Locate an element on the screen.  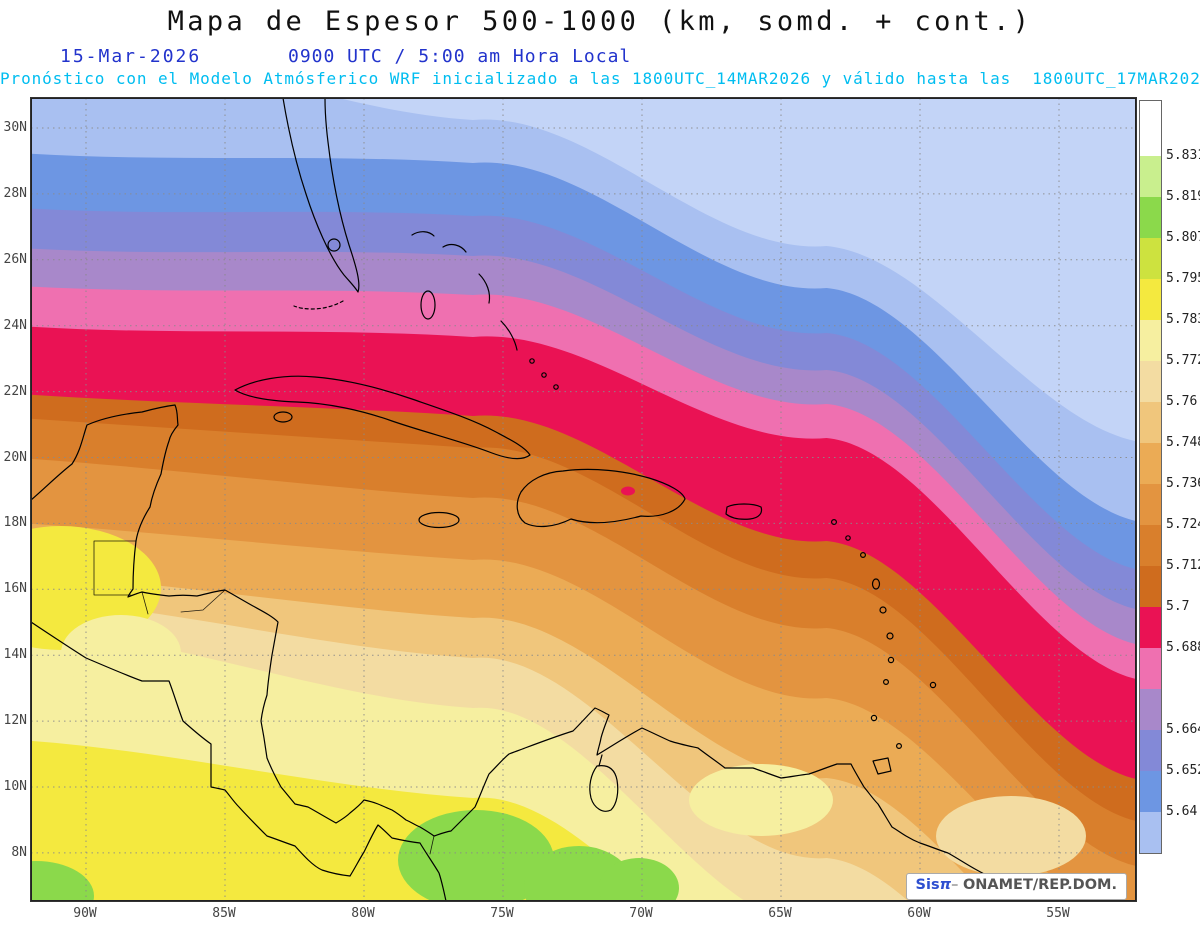
lat-tick-label: 26N is located at coordinates (15, 259).